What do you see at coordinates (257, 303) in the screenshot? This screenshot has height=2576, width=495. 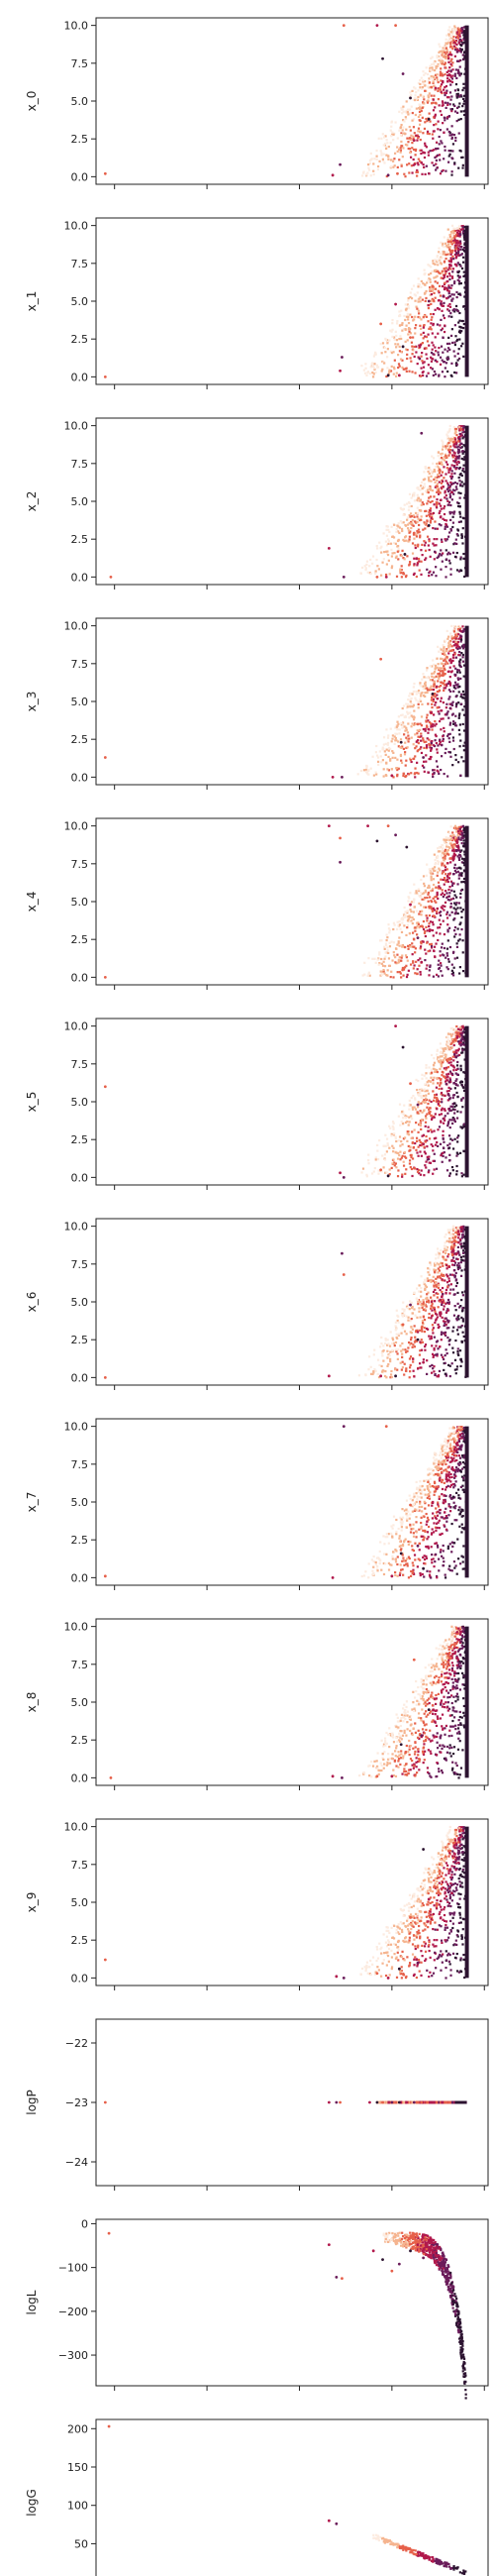 I see `panel-x-1: 0.0 2.5 5.0 7.5 10.0 x_1` at bounding box center [257, 303].